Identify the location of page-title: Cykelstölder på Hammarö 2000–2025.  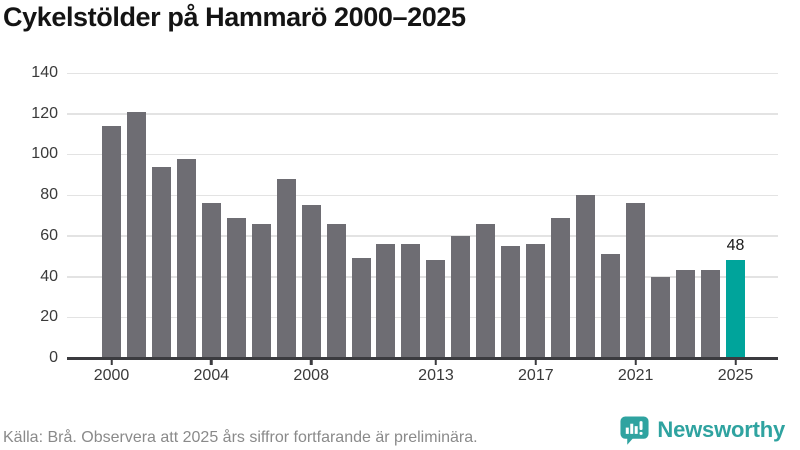
(234, 17).